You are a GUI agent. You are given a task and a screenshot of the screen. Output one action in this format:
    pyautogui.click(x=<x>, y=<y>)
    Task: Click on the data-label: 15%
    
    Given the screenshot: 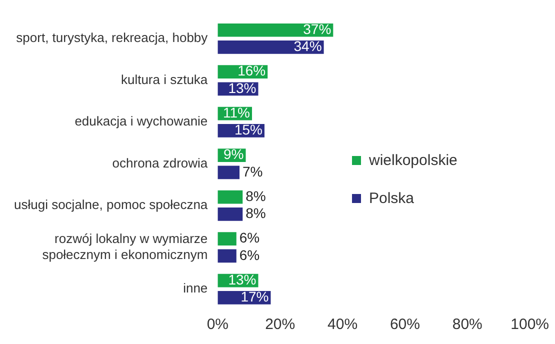 What is the action you would take?
    pyautogui.click(x=248, y=130)
    